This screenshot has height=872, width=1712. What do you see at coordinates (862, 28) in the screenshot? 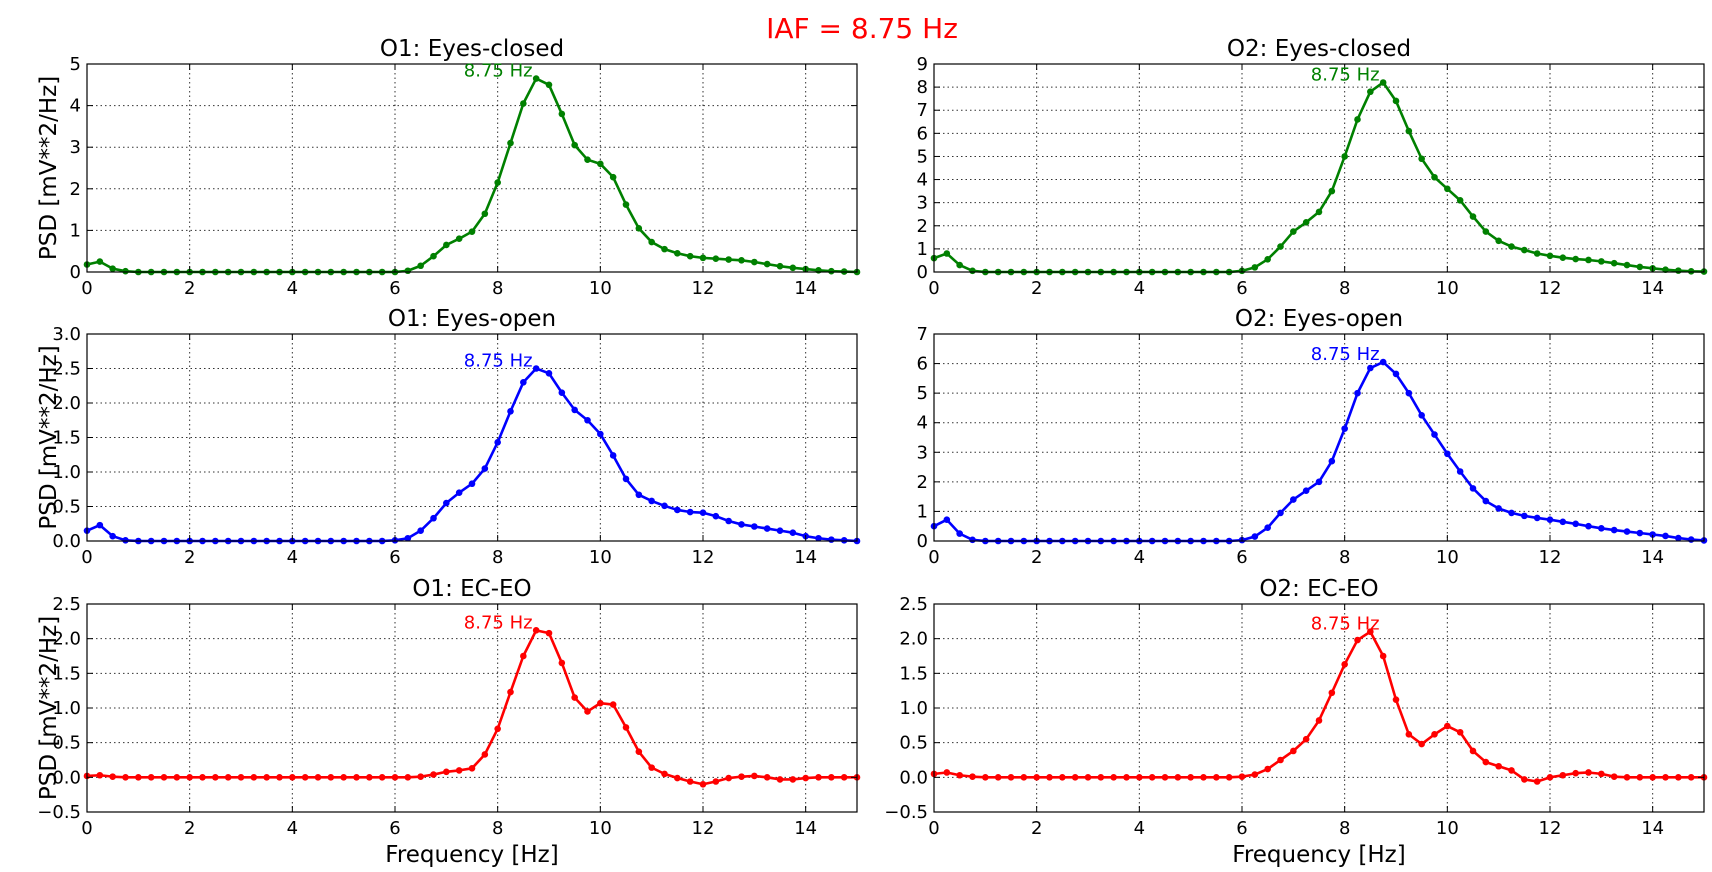
I see `figure-title: IAF = 8.75 Hz` at bounding box center [862, 28].